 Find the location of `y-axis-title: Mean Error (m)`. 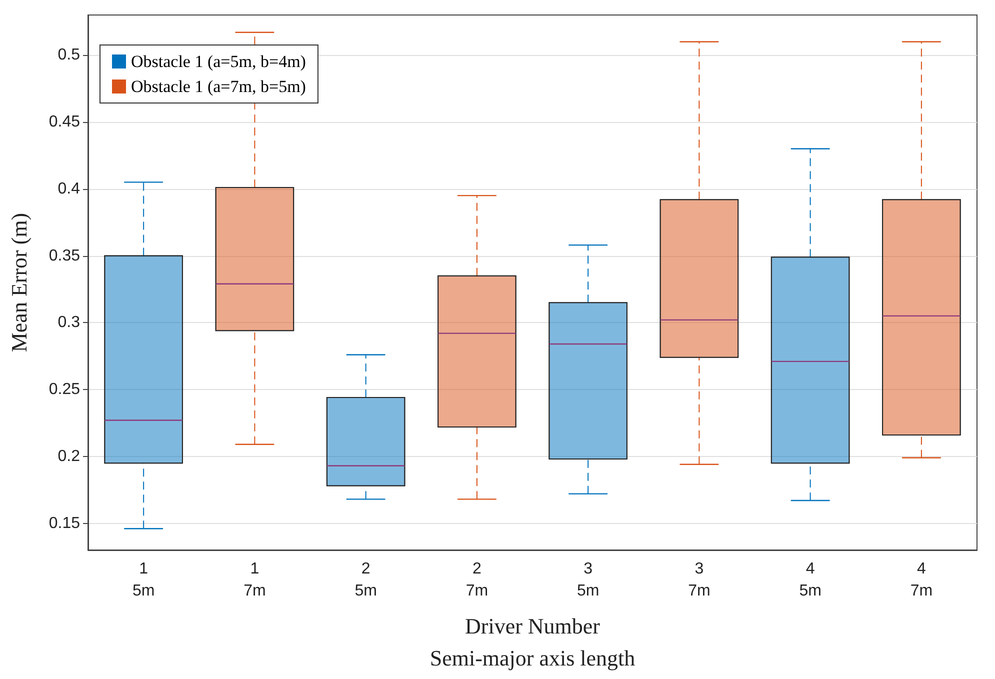

y-axis-title: Mean Error (m) is located at coordinates (19, 282).